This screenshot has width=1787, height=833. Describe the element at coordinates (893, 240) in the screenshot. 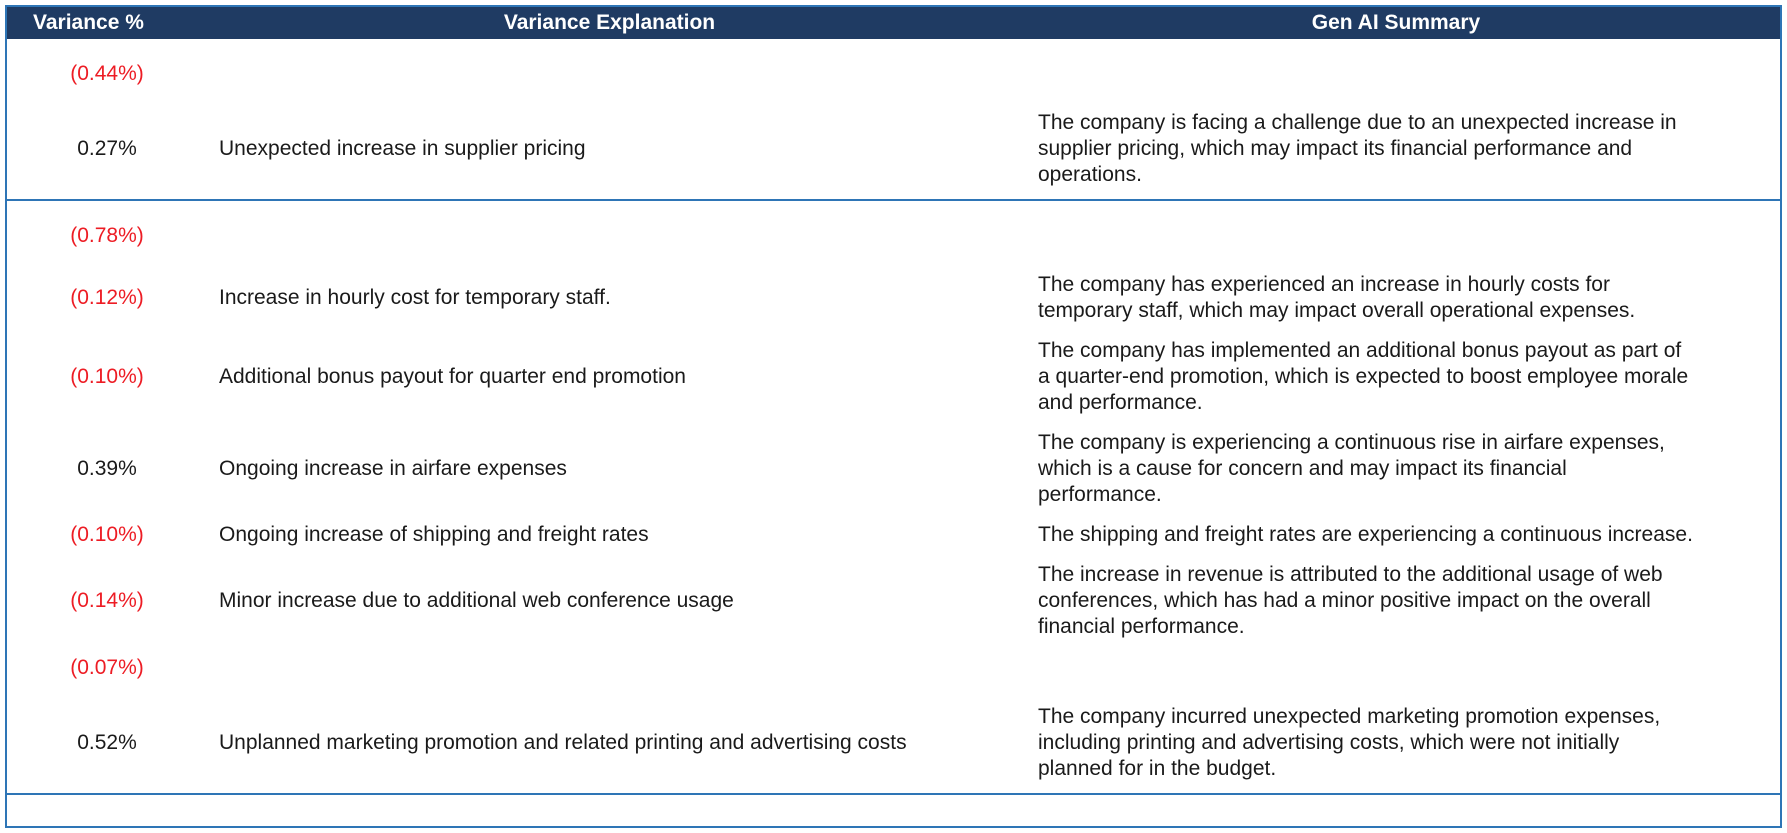

I see `table-row: (0.78%)` at that location.